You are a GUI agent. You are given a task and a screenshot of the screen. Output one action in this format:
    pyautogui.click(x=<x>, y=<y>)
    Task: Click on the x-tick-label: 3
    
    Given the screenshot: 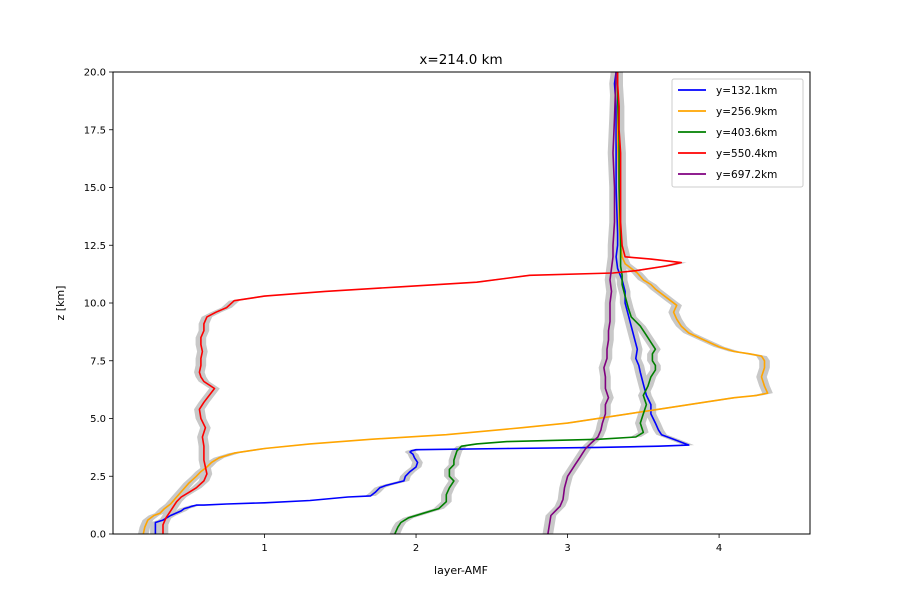 What is the action you would take?
    pyautogui.click(x=567, y=548)
    